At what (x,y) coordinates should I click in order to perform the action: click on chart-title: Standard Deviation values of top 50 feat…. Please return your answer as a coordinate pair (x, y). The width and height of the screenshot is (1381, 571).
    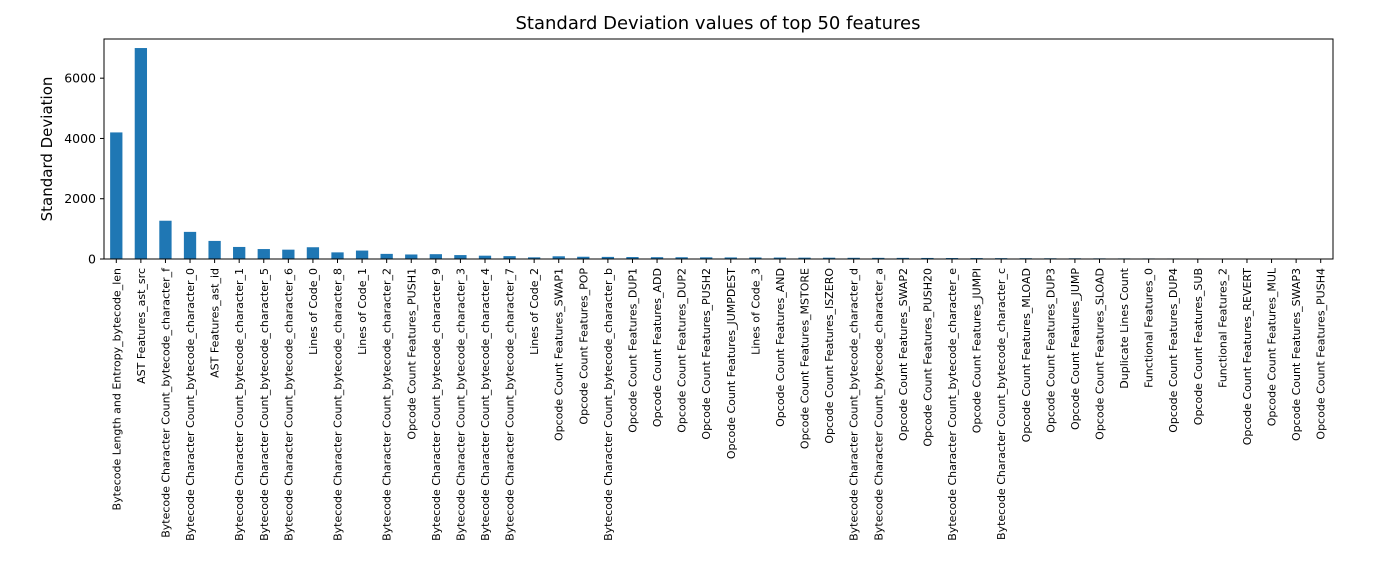
    Looking at the image, I should click on (718, 23).